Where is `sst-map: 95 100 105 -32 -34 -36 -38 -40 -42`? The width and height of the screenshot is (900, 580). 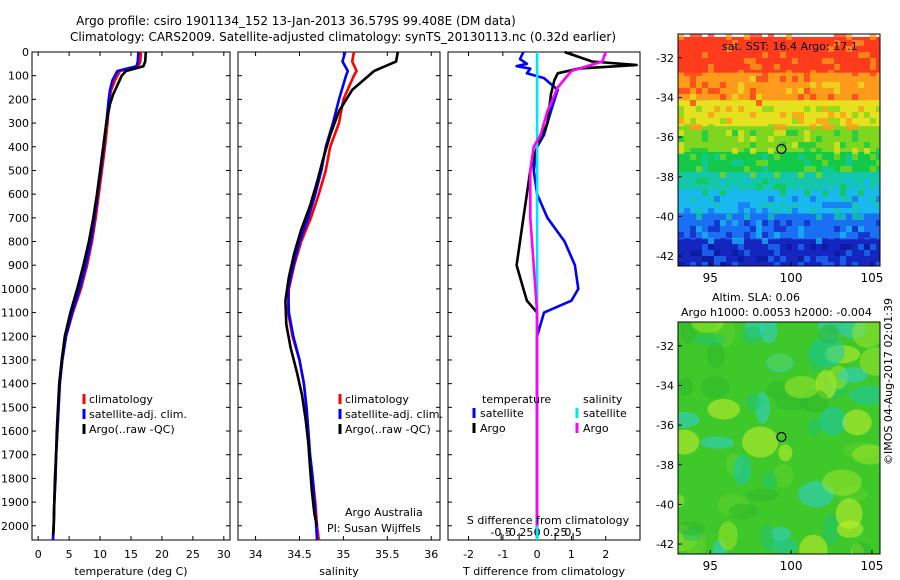
sst-map: 95 100 105 -32 -34 -36 -38 -40 -42 is located at coordinates (769, 159).